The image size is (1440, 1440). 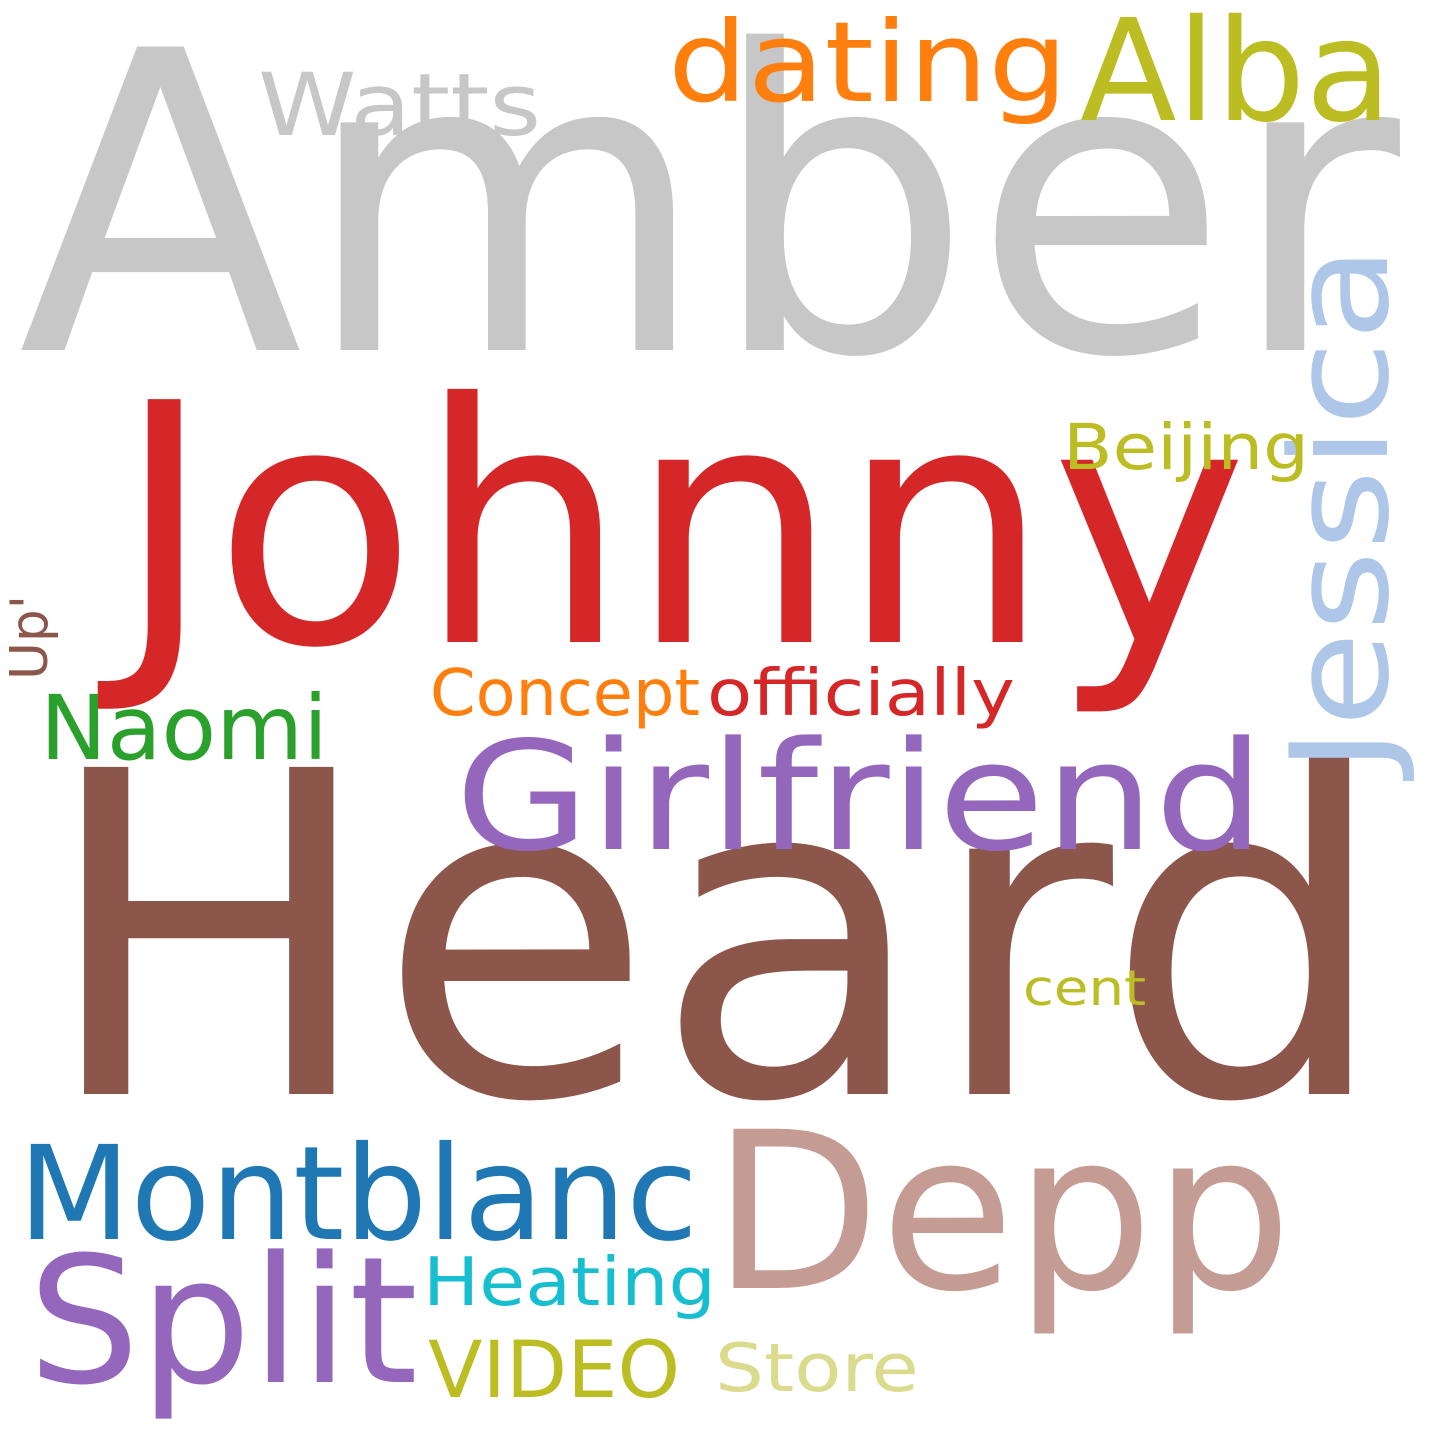 What do you see at coordinates (1186, 448) in the screenshot?
I see `word-beijing: Beijing` at bounding box center [1186, 448].